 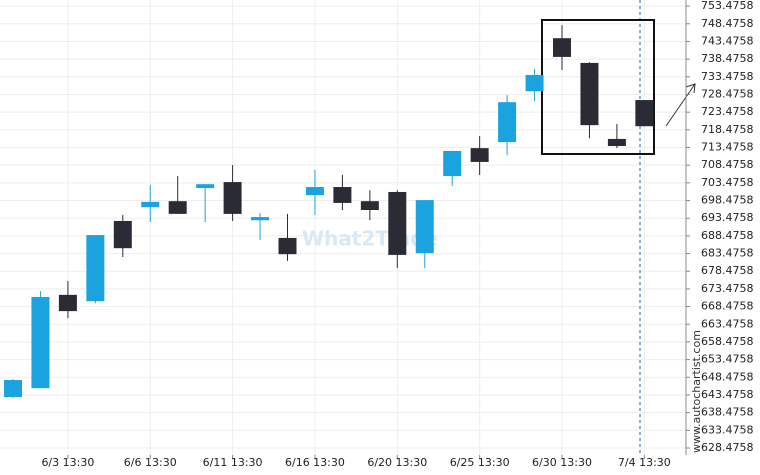 I want to click on y-tick-label: 658.4758, so click(x=727, y=341).